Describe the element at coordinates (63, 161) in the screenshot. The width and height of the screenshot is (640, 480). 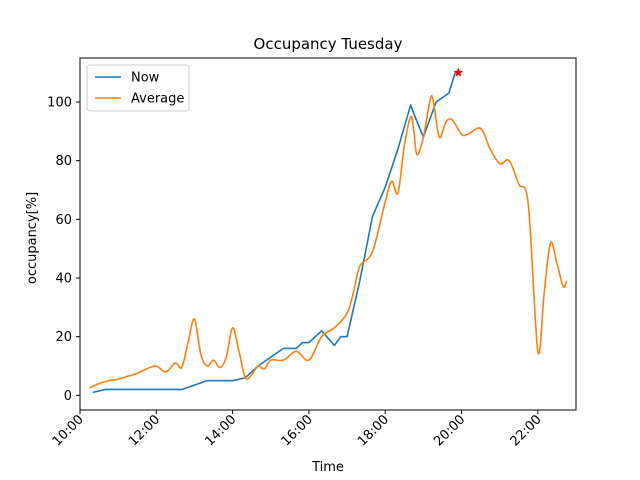
I see `y-tick-label: 80` at that location.